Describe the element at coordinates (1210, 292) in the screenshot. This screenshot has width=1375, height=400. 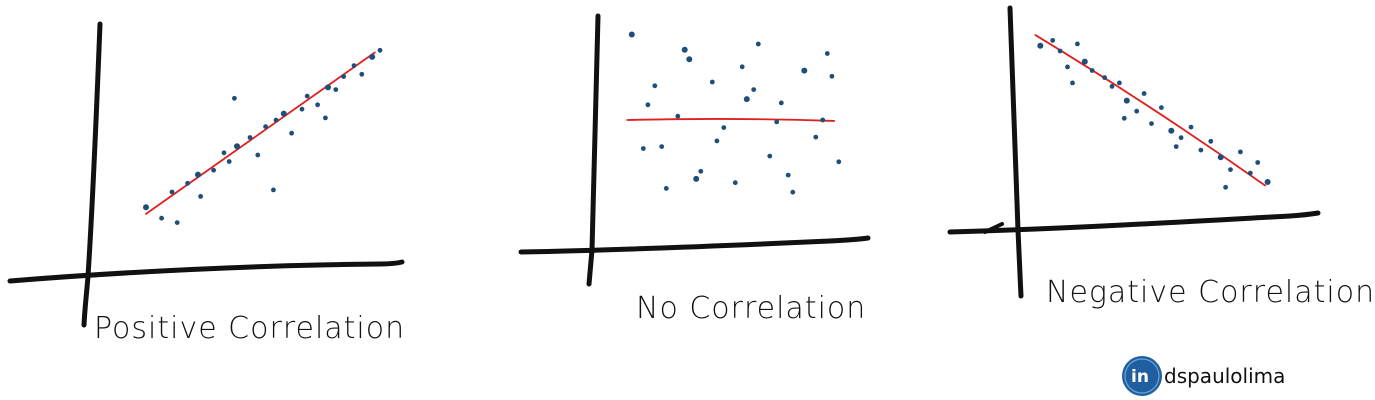
I see `chart-title-negative: Negative Correlation` at that location.